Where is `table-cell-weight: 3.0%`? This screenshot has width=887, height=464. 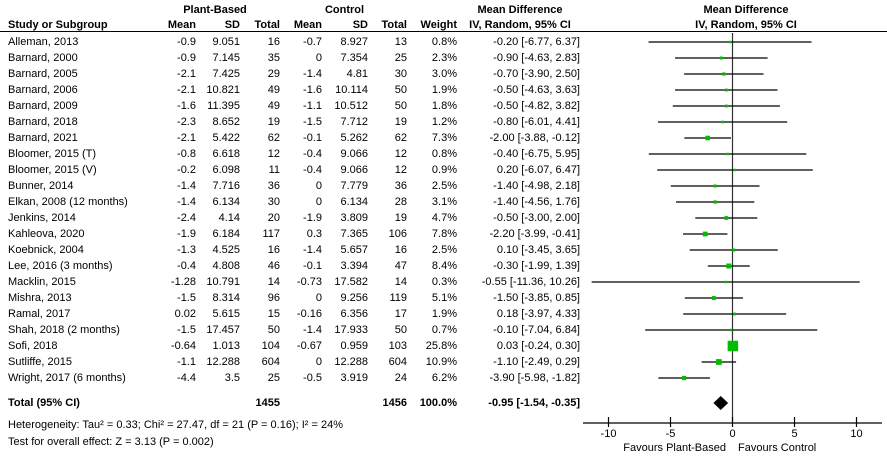 table-cell-weight: 3.0% is located at coordinates (444, 74).